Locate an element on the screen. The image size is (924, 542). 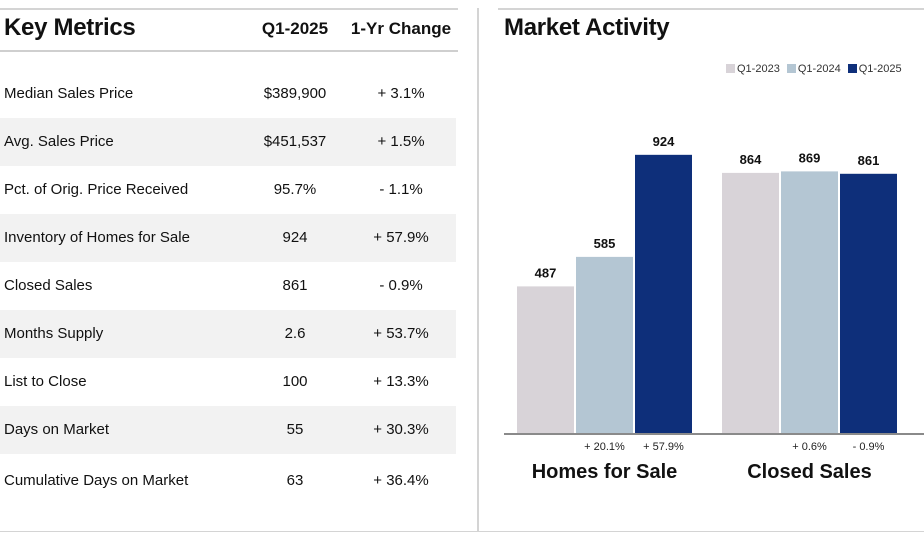
table-row: Months Supply 2.6 + 53.7% is located at coordinates (228, 334).